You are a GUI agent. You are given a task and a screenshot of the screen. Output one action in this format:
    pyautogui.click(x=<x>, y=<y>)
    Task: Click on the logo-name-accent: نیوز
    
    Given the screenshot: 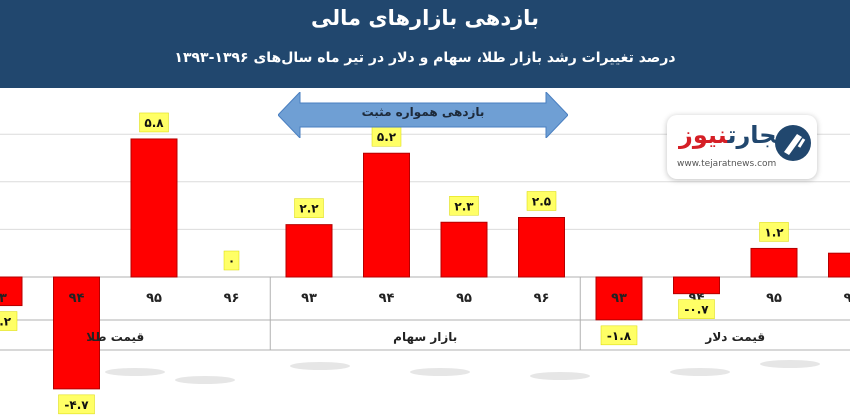 What is the action you would take?
    pyautogui.click(x=703, y=135)
    